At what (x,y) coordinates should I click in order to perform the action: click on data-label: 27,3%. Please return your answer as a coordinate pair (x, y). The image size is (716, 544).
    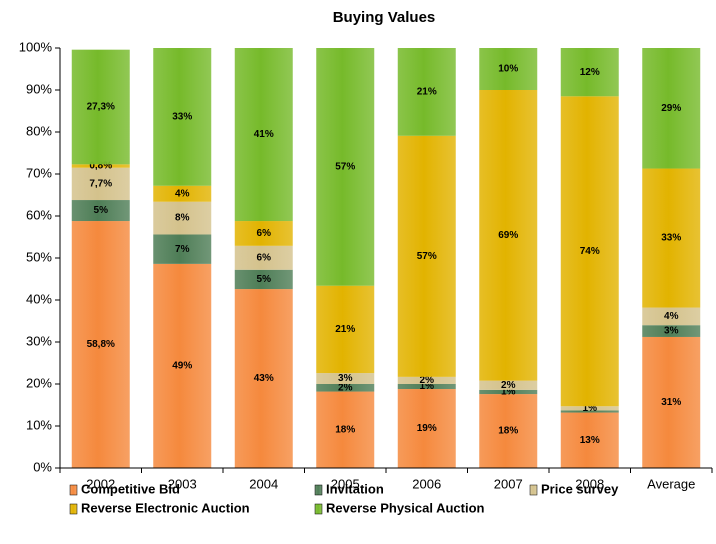
    Looking at the image, I should click on (101, 107).